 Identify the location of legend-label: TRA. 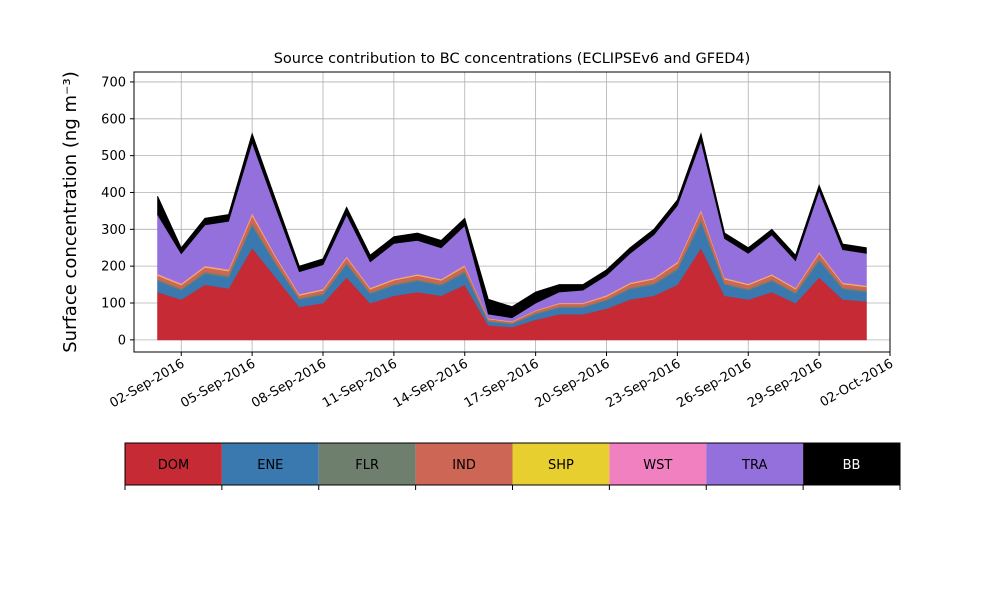
(754, 465).